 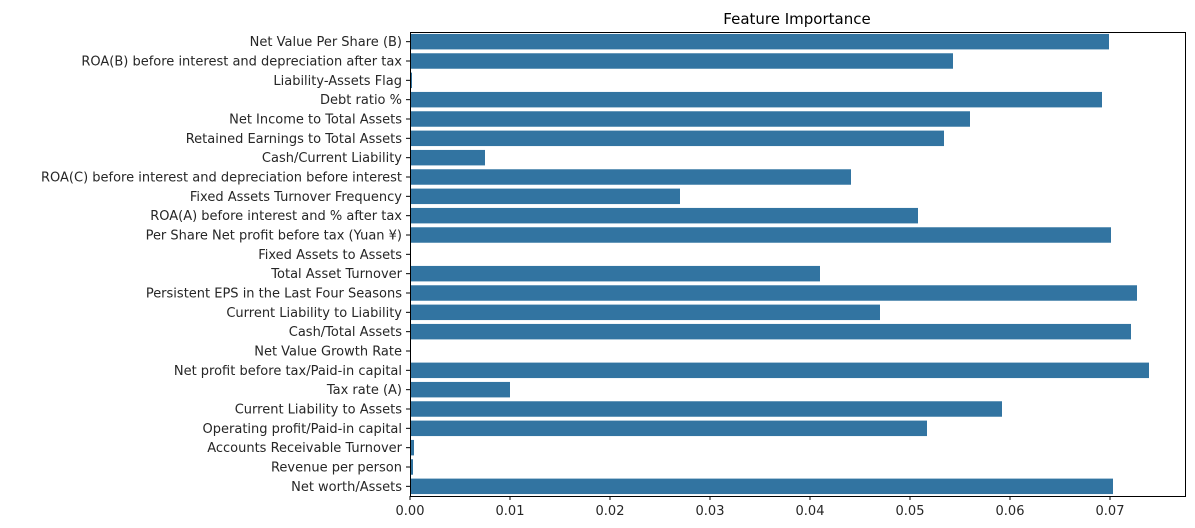 I want to click on x-tick-label-2: 0.02, so click(x=610, y=511).